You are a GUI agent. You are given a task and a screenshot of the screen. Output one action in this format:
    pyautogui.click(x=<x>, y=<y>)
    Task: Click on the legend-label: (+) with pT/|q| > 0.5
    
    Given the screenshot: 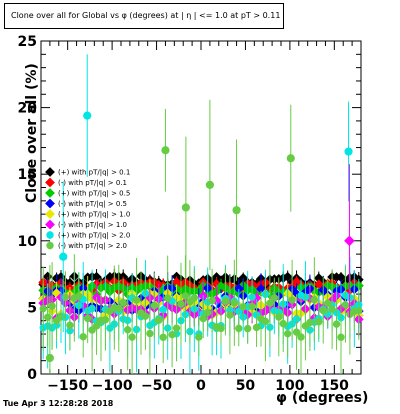 What is the action you would take?
    pyautogui.click(x=94, y=194)
    